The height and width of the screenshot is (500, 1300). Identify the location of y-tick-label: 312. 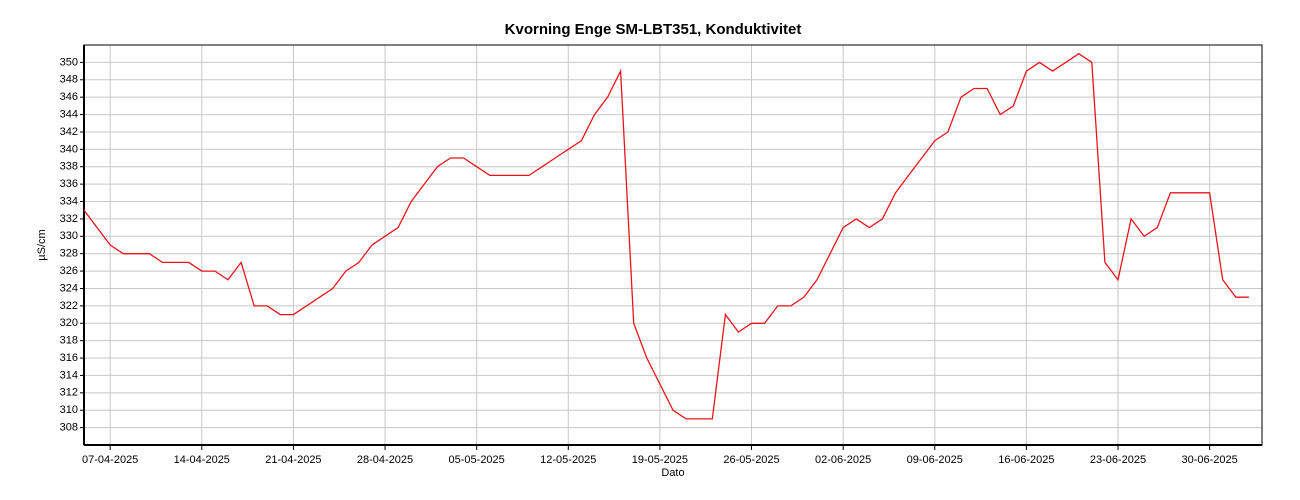
(69, 393).